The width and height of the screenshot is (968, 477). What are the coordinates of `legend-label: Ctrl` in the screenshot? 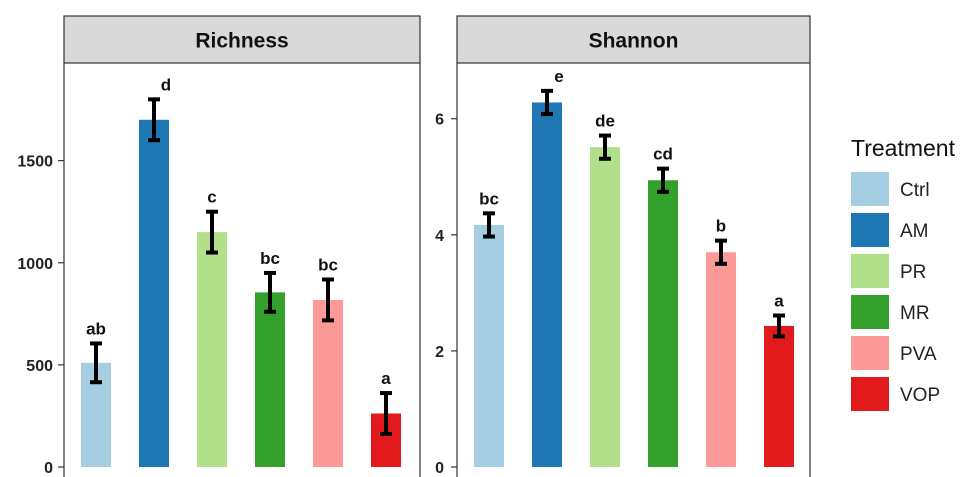 It's located at (915, 190).